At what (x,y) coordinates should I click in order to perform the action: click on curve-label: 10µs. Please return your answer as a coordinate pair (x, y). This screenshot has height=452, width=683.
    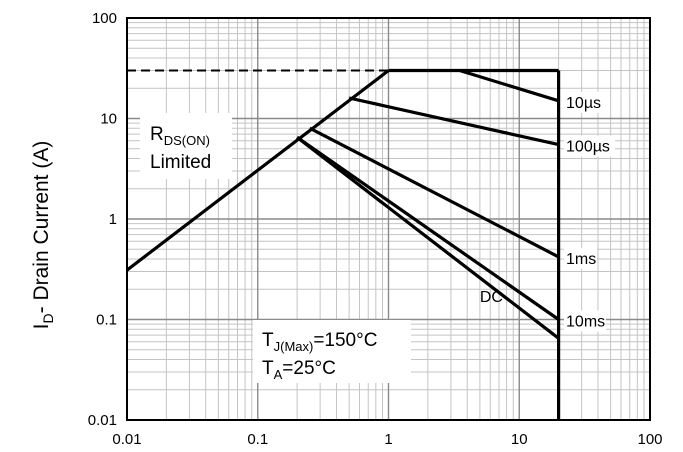
    Looking at the image, I should click on (583, 103).